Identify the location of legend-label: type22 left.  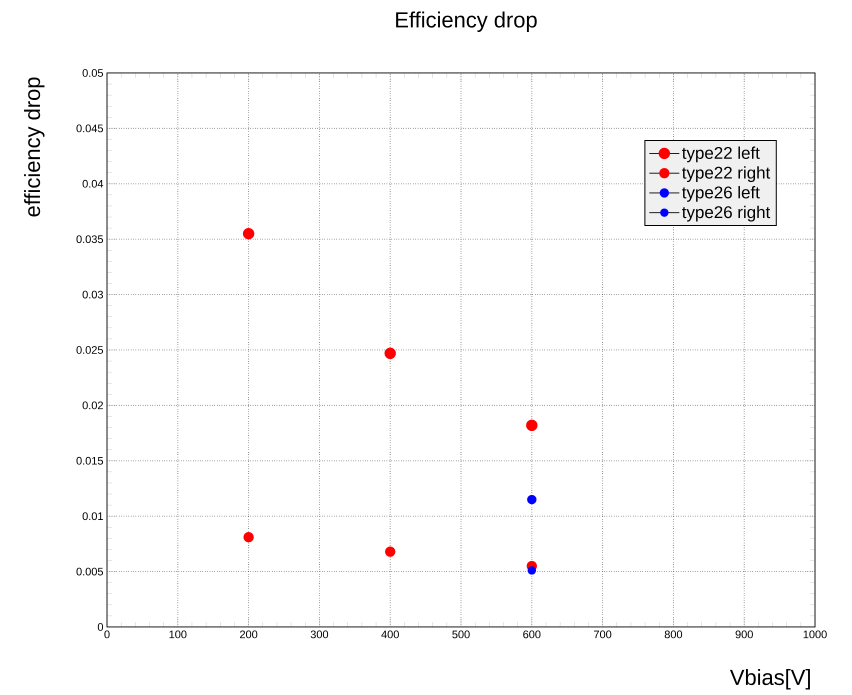
(721, 154).